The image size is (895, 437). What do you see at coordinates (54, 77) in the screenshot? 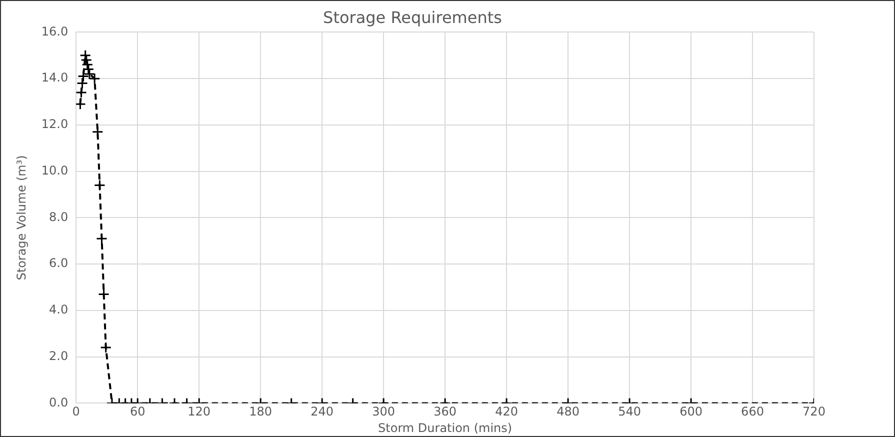
I see `y-tick-label: 14.0` at bounding box center [54, 77].